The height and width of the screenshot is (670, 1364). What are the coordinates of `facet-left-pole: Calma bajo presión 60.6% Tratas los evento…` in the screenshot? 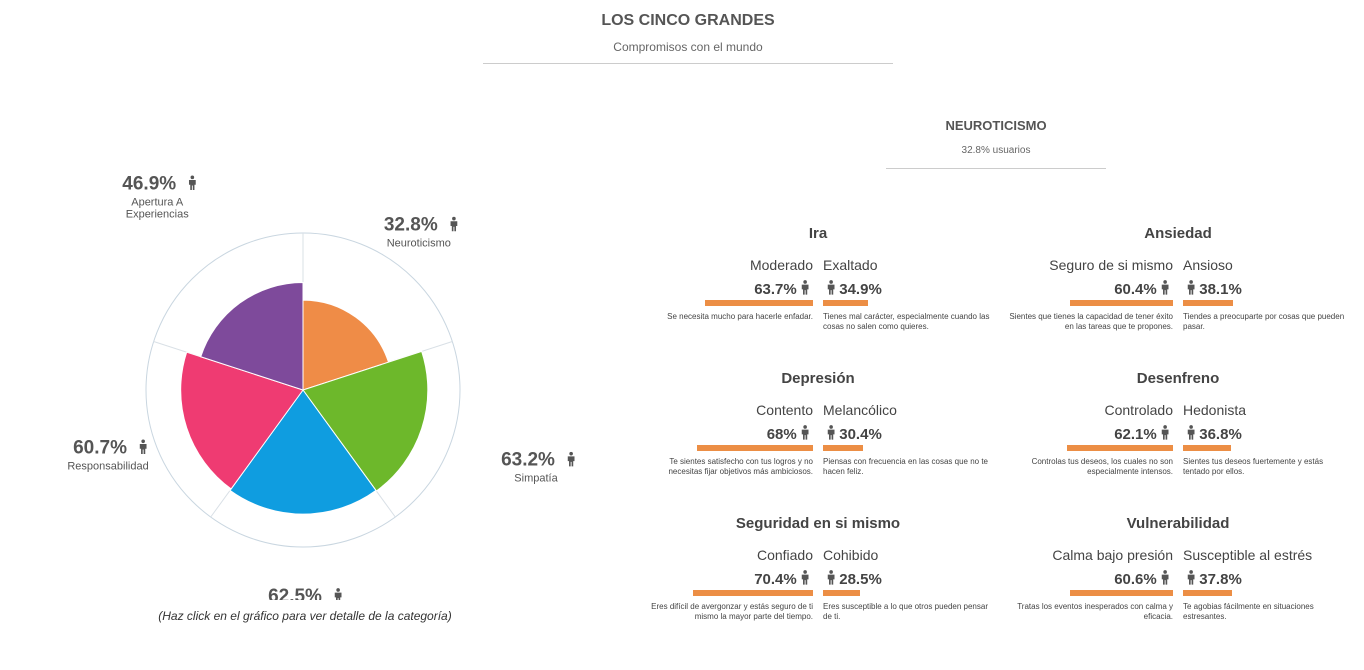 It's located at (1089, 584).